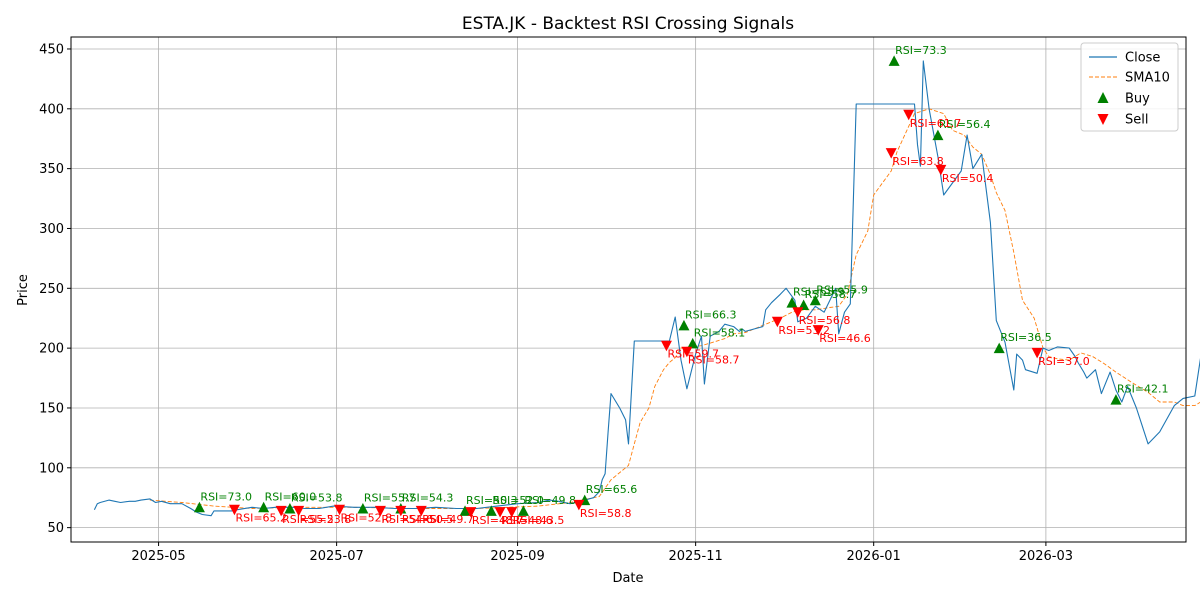 Image resolution: width=1200 pixels, height=604 pixels. Describe the element at coordinates (1137, 99) in the screenshot. I see `legend-buy-label: Buy` at that location.